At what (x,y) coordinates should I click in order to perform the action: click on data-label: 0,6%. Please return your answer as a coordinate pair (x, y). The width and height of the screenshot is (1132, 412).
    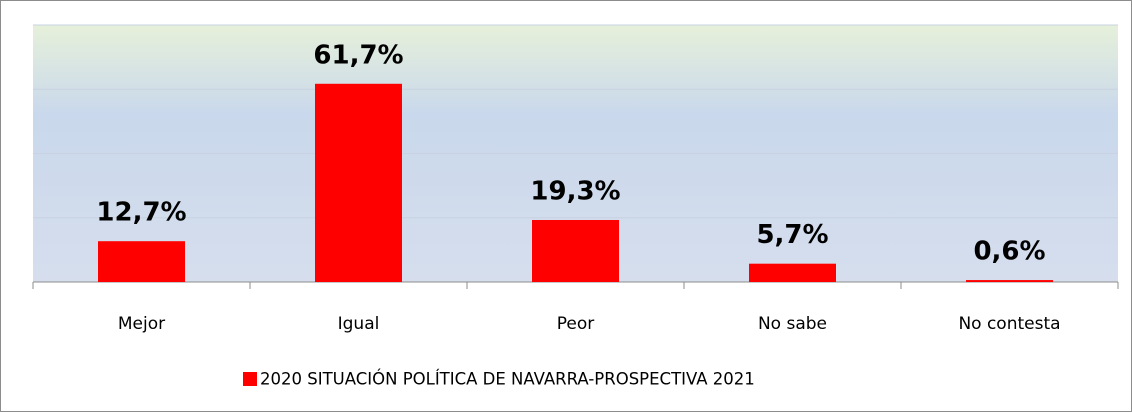
    Looking at the image, I should click on (1009, 252).